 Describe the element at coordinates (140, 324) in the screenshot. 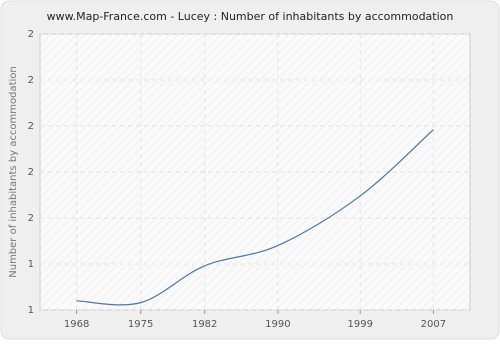

I see `x-tick-label: 1975` at that location.